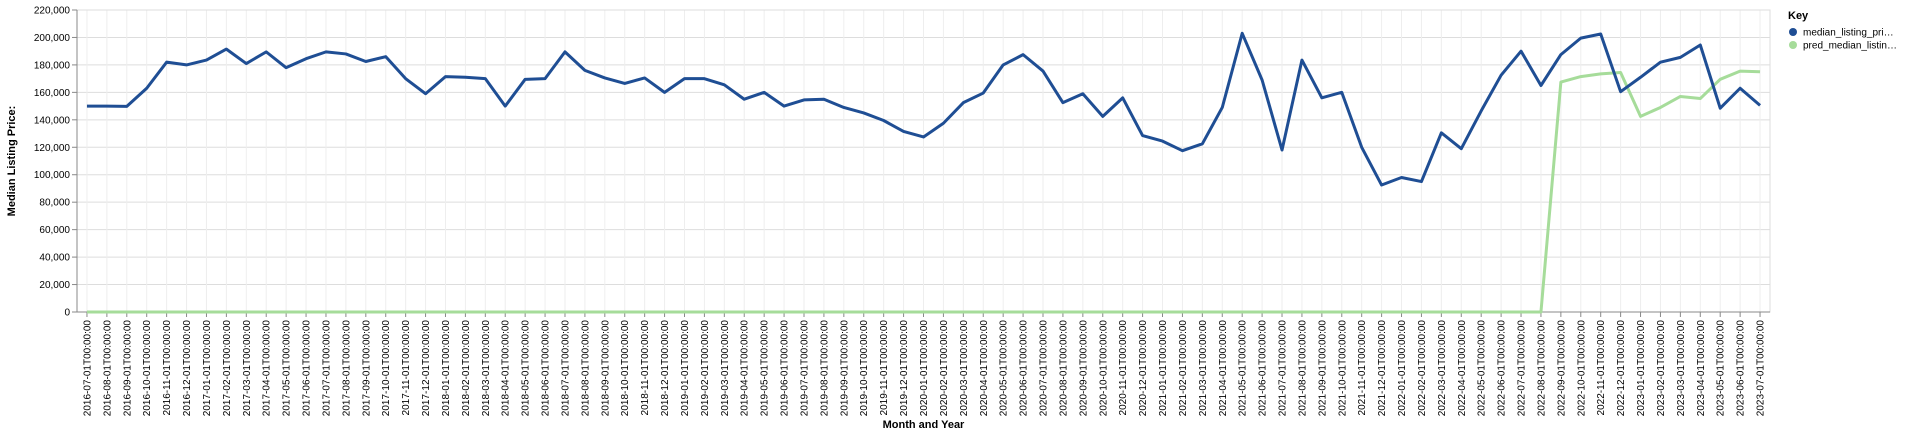 Image resolution: width=1920 pixels, height=434 pixels. What do you see at coordinates (1283, 368) in the screenshot?
I see `x-tick-label: 2021-07-01T00:00:00` at bounding box center [1283, 368].